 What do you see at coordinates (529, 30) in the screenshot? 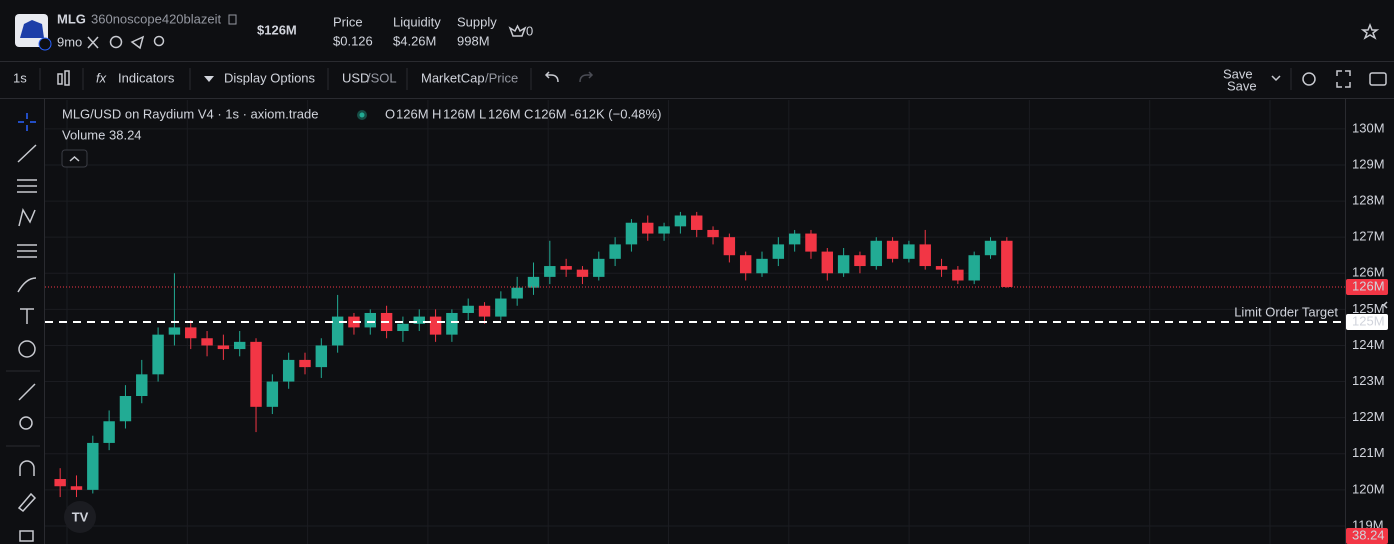
I see `holders: 0` at bounding box center [529, 30].